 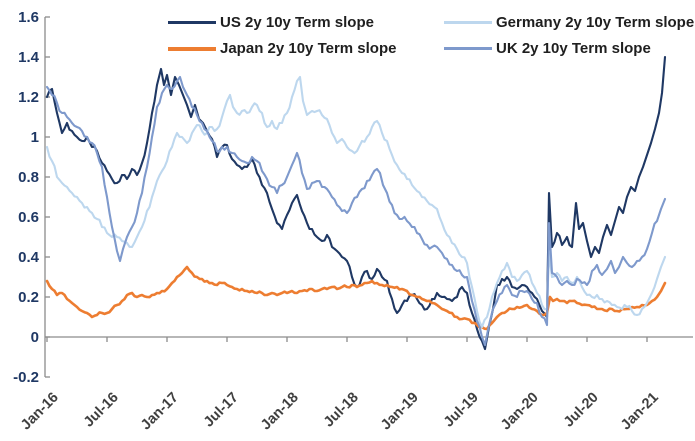 What do you see at coordinates (26, 377) in the screenshot?
I see `y-axis-label: -0.2` at bounding box center [26, 377].